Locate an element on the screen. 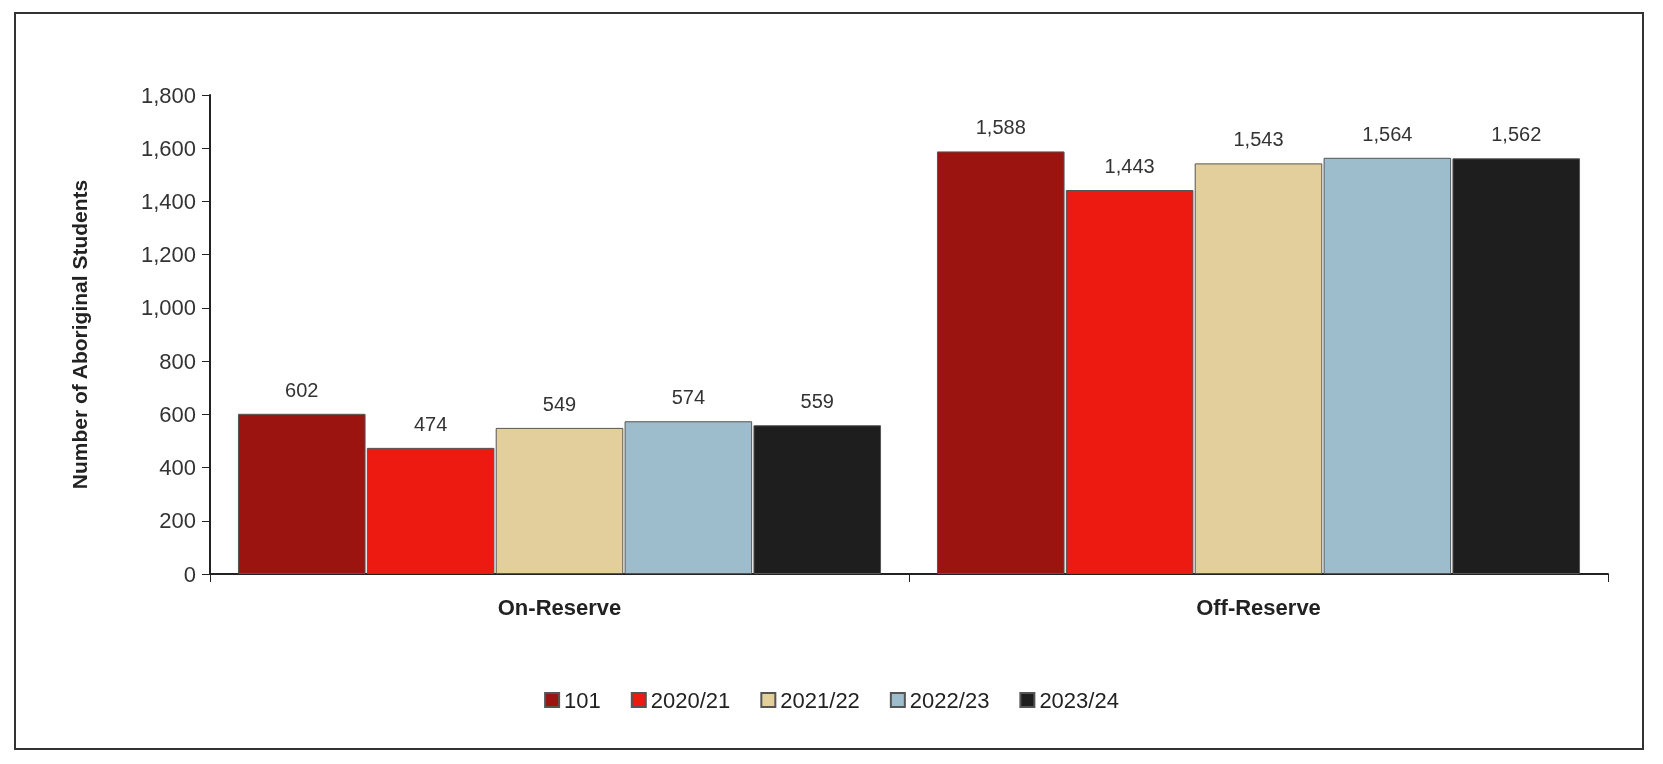 The height and width of the screenshot is (764, 1663). y-tick-label: 1,400 is located at coordinates (168, 201).